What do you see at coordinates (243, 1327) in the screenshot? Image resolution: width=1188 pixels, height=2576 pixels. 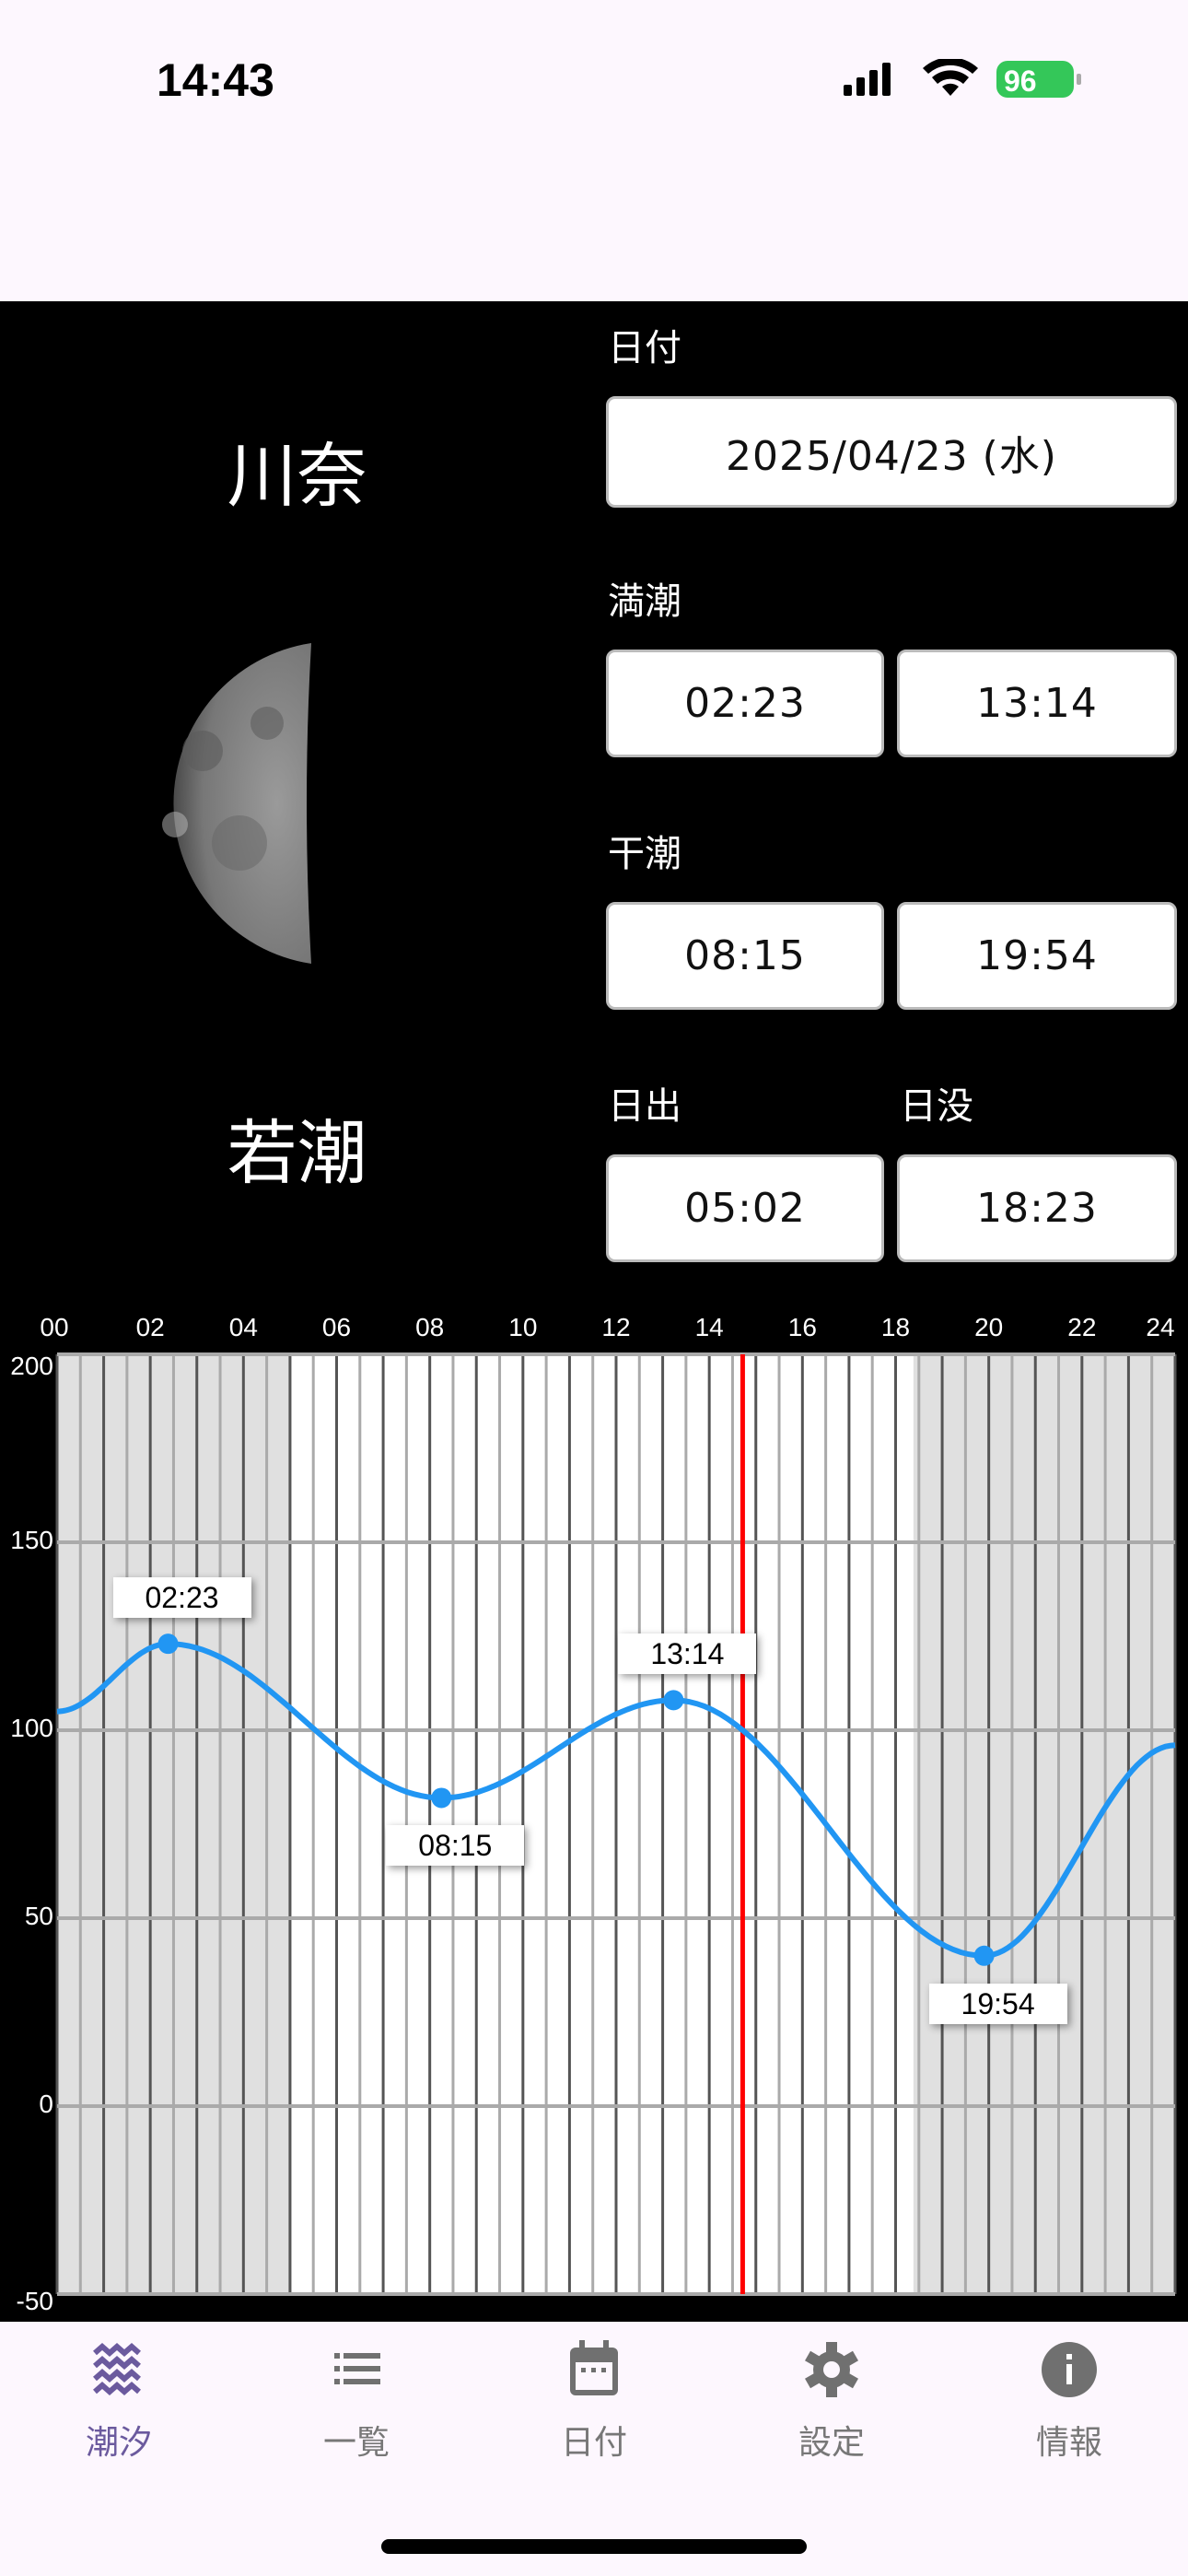 I see `x-tick-label: 04` at bounding box center [243, 1327].